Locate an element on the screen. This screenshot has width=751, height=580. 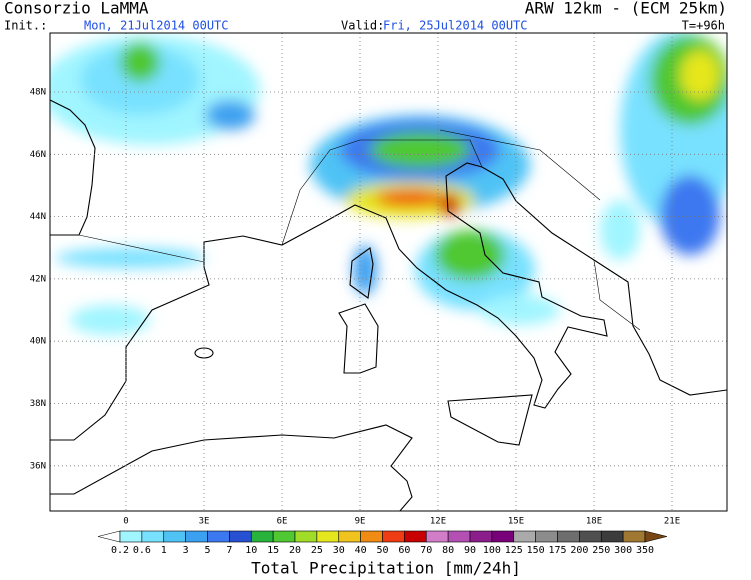
colorbar-label: 3 is located at coordinates (186, 550).